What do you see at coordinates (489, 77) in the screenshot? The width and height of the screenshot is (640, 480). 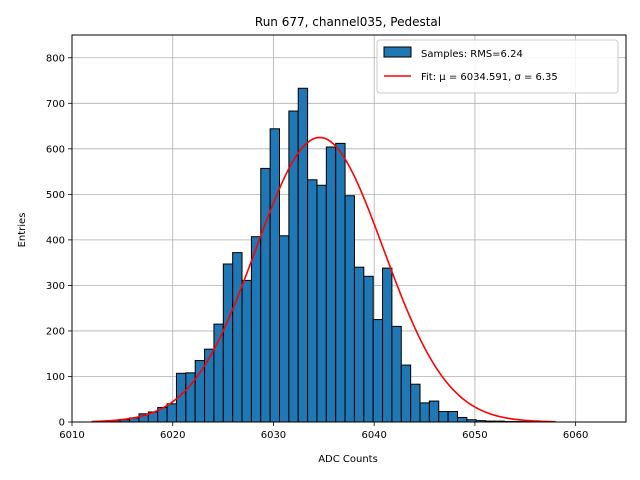 I see `legend-label-fit: Fit: μ = 6034.591, σ = 6.35` at bounding box center [489, 77].